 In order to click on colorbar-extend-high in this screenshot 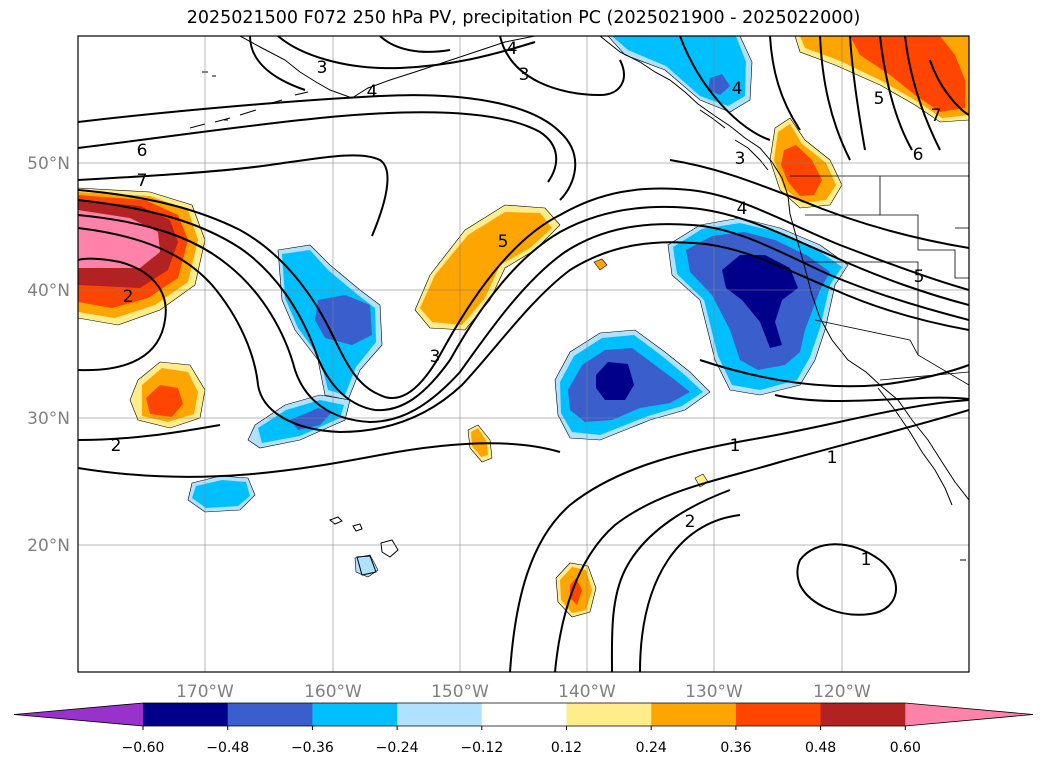, I will do `click(969, 714)`.